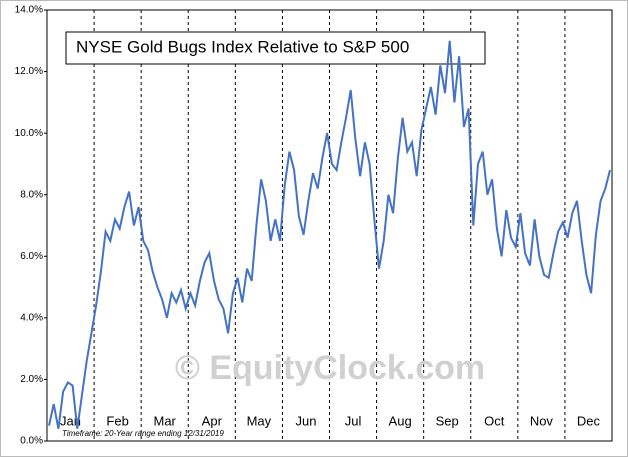 The image size is (628, 457). Describe the element at coordinates (447, 420) in the screenshot. I see `x-tick-label: Sep` at that location.